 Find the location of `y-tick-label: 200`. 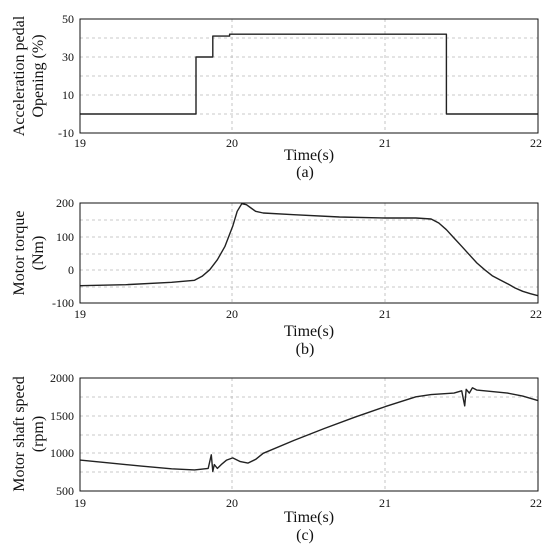

y-tick-label: 200 is located at coordinates (65, 203).